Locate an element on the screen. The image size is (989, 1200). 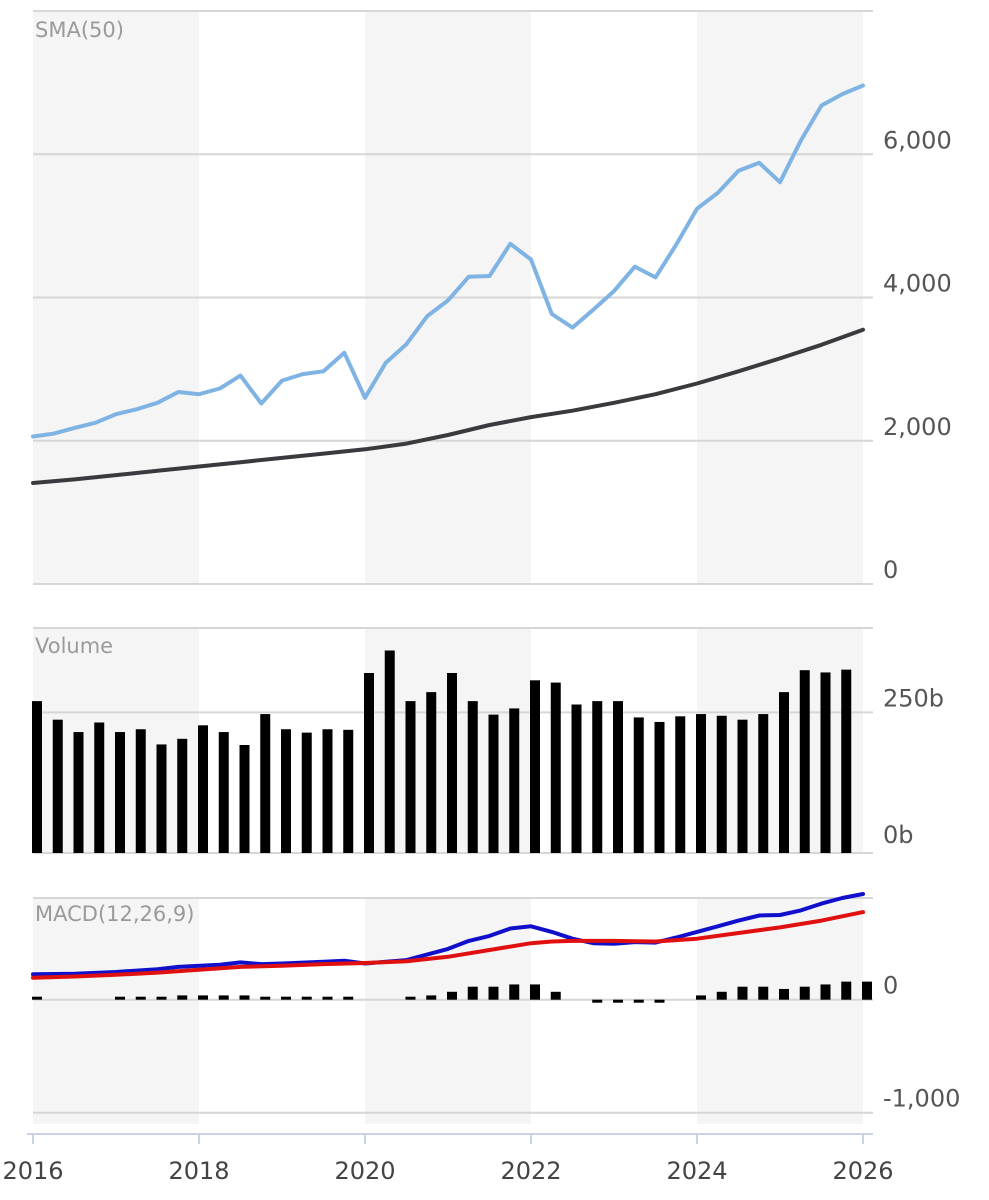
y-tick-label: 6,000 is located at coordinates (917, 140).